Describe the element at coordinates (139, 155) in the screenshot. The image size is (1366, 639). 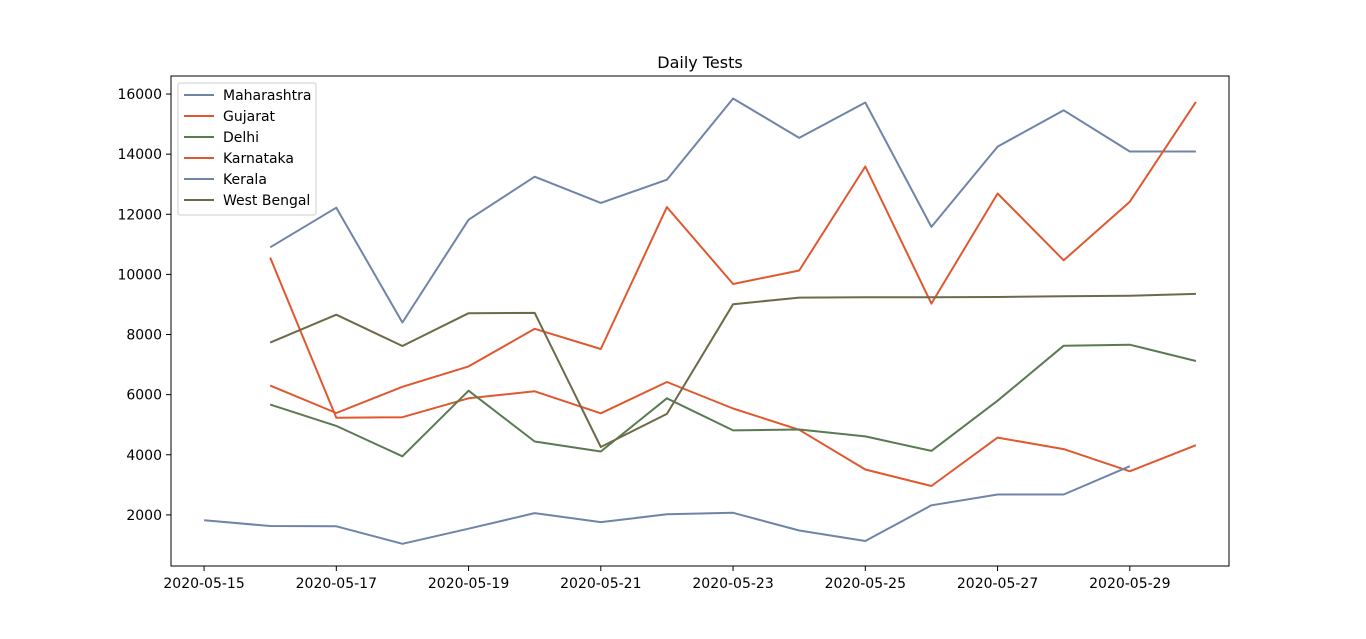
I see `y-tick-label: 14000` at that location.